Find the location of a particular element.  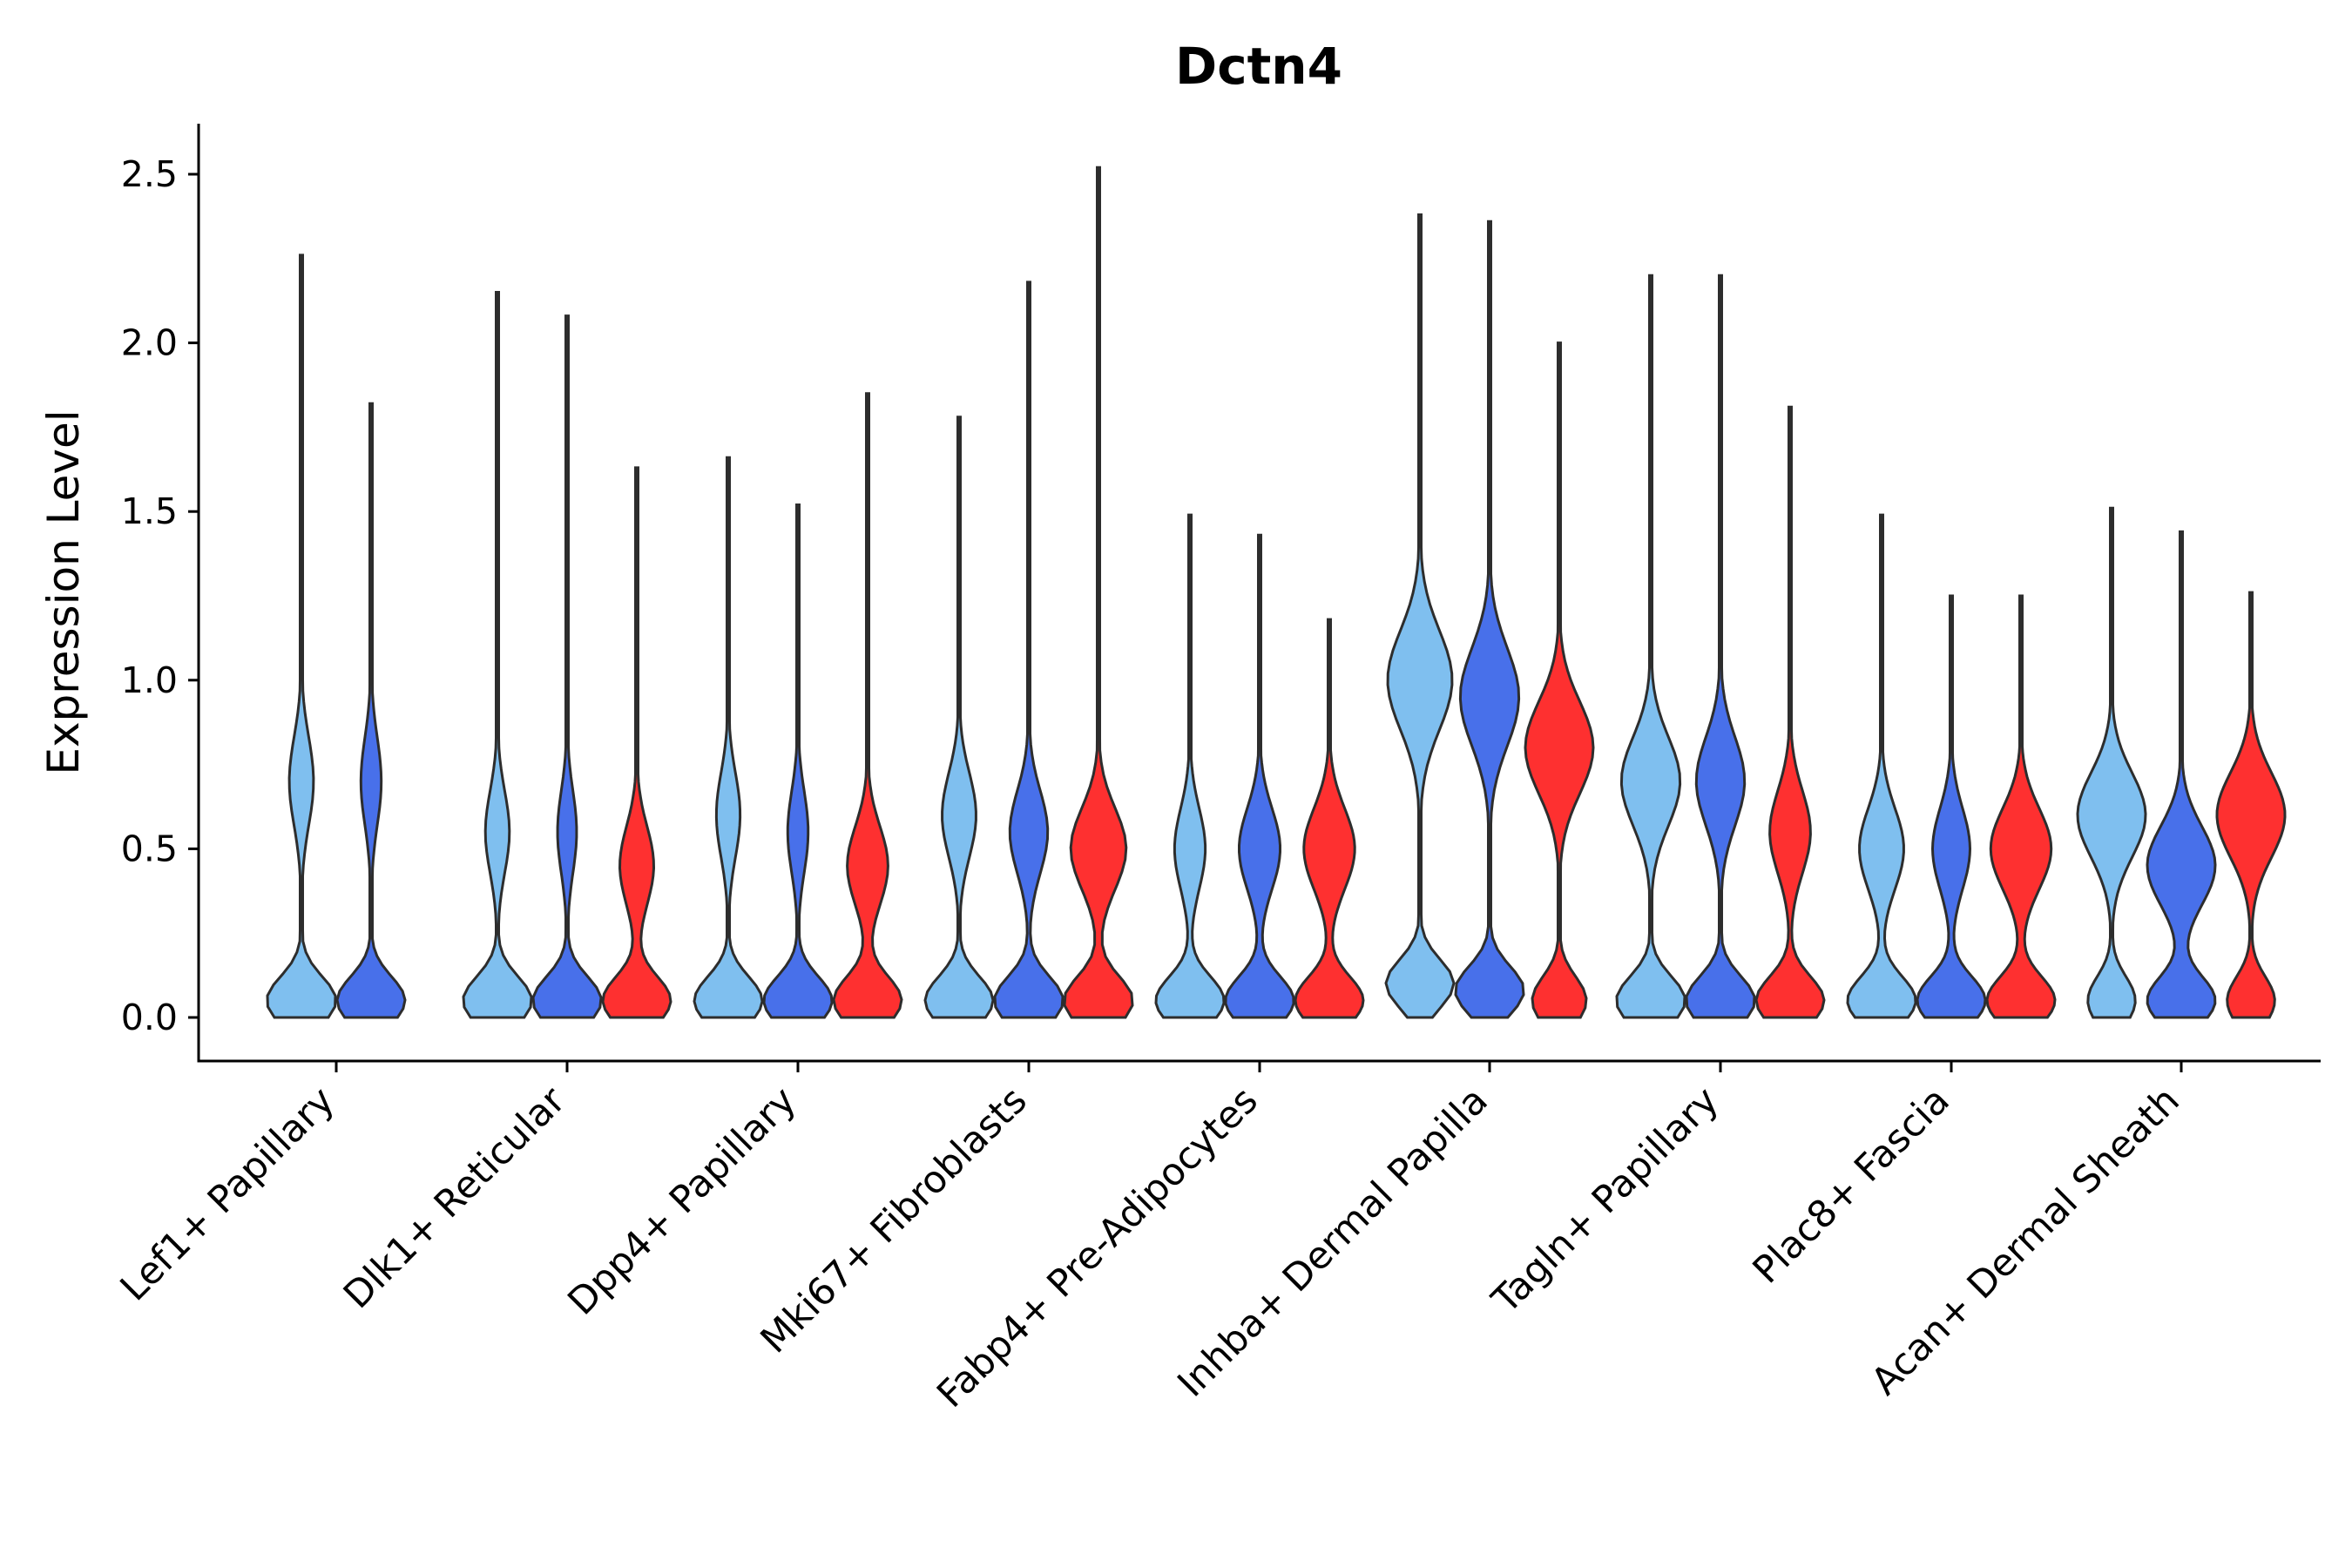

x-tick-label: Tagln+ Papillary is located at coordinates (1605, 1200).